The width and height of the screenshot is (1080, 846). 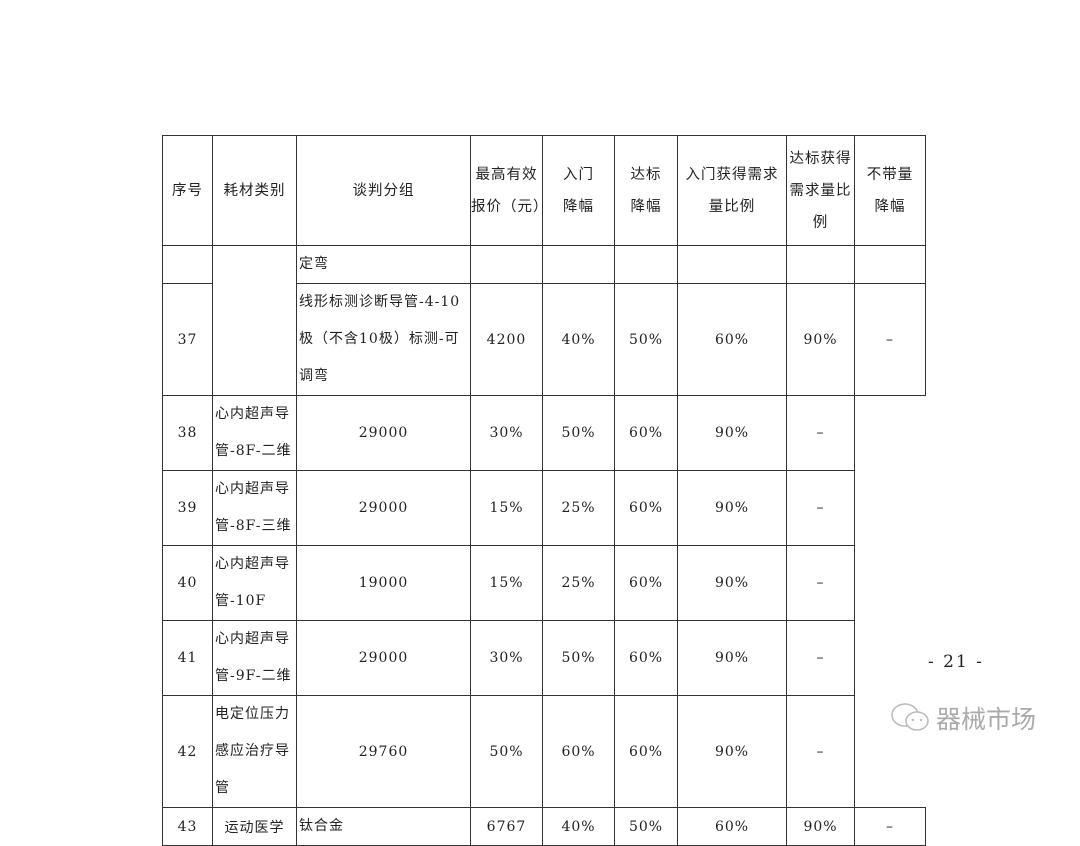 I want to click on category-cell: 运动医学, so click(x=254, y=826).